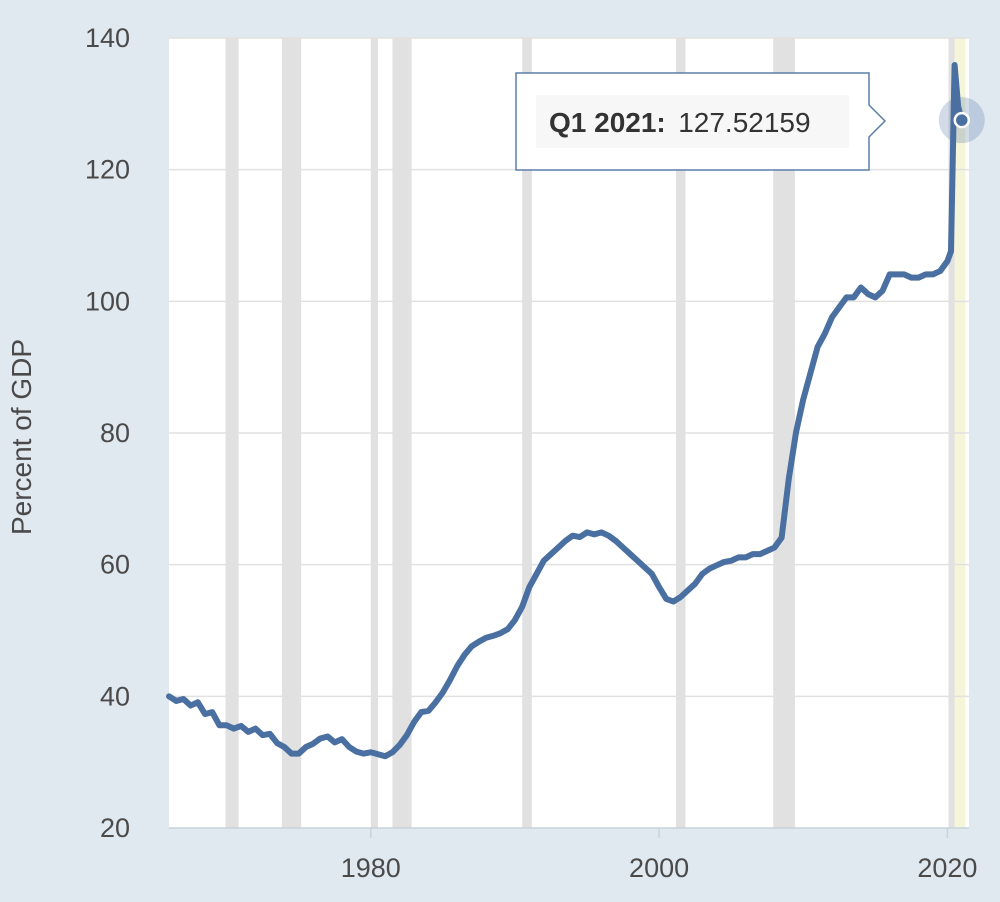 The width and height of the screenshot is (1000, 902). I want to click on tooltip-text: Q1 2021: 127.52159, so click(680, 122).